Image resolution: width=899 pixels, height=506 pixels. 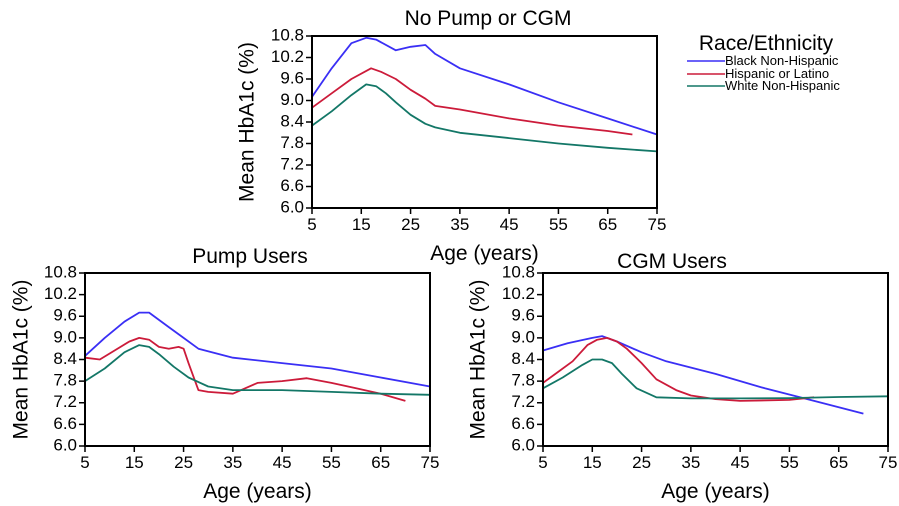 I want to click on legend-label-black-non-hispanic: Black Non-Hispanic, so click(x=782, y=60).